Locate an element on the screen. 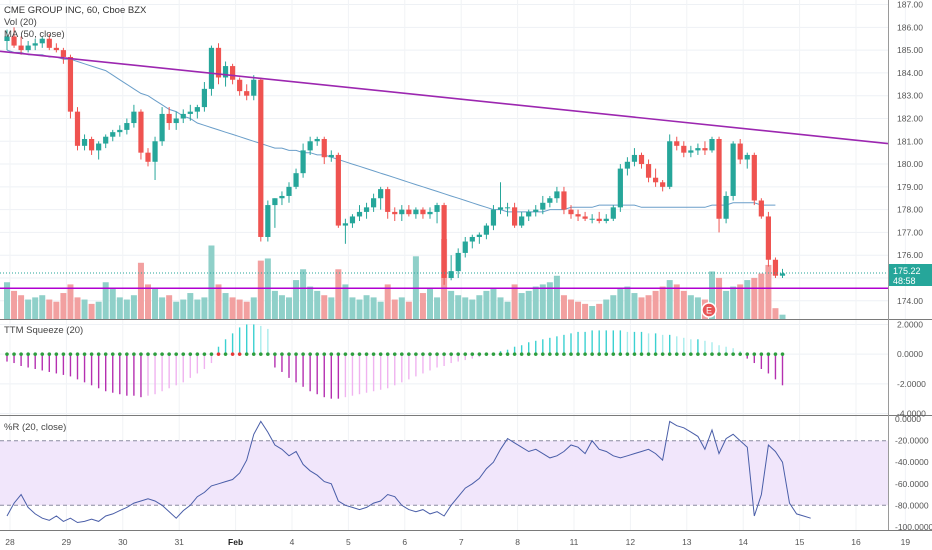 Image resolution: width=932 pixels, height=550 pixels. price-tick-label: 180.00 is located at coordinates (910, 164).